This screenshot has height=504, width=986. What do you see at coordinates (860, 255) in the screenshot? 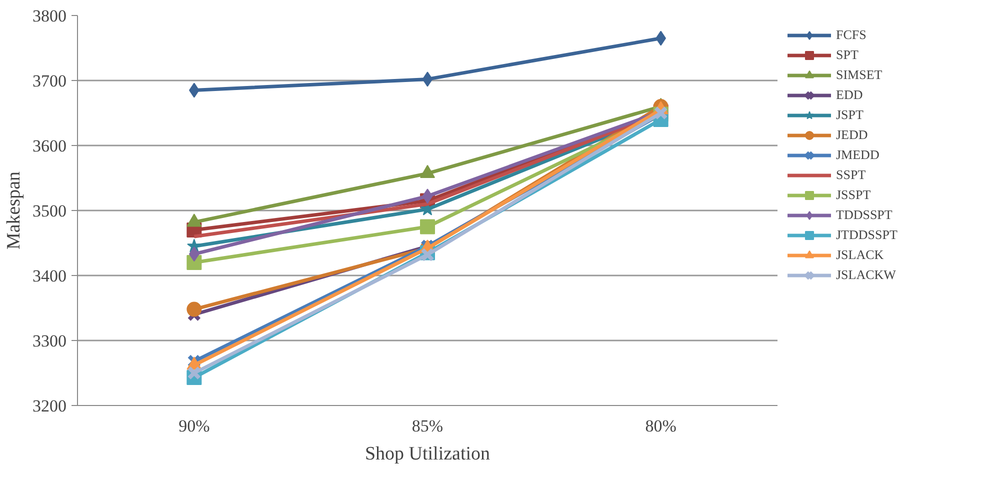
I see `legend-label: JSLACK` at bounding box center [860, 255].